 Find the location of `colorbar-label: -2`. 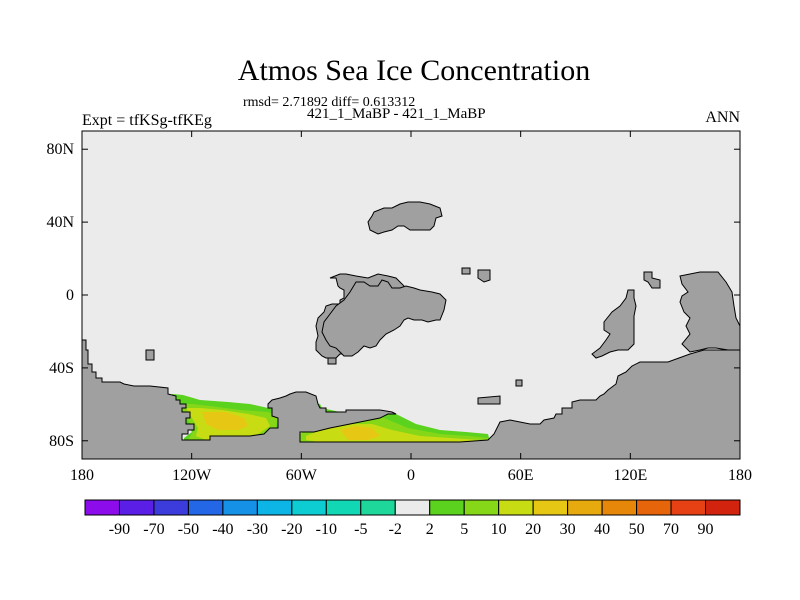

colorbar-label: -2 is located at coordinates (395, 529).